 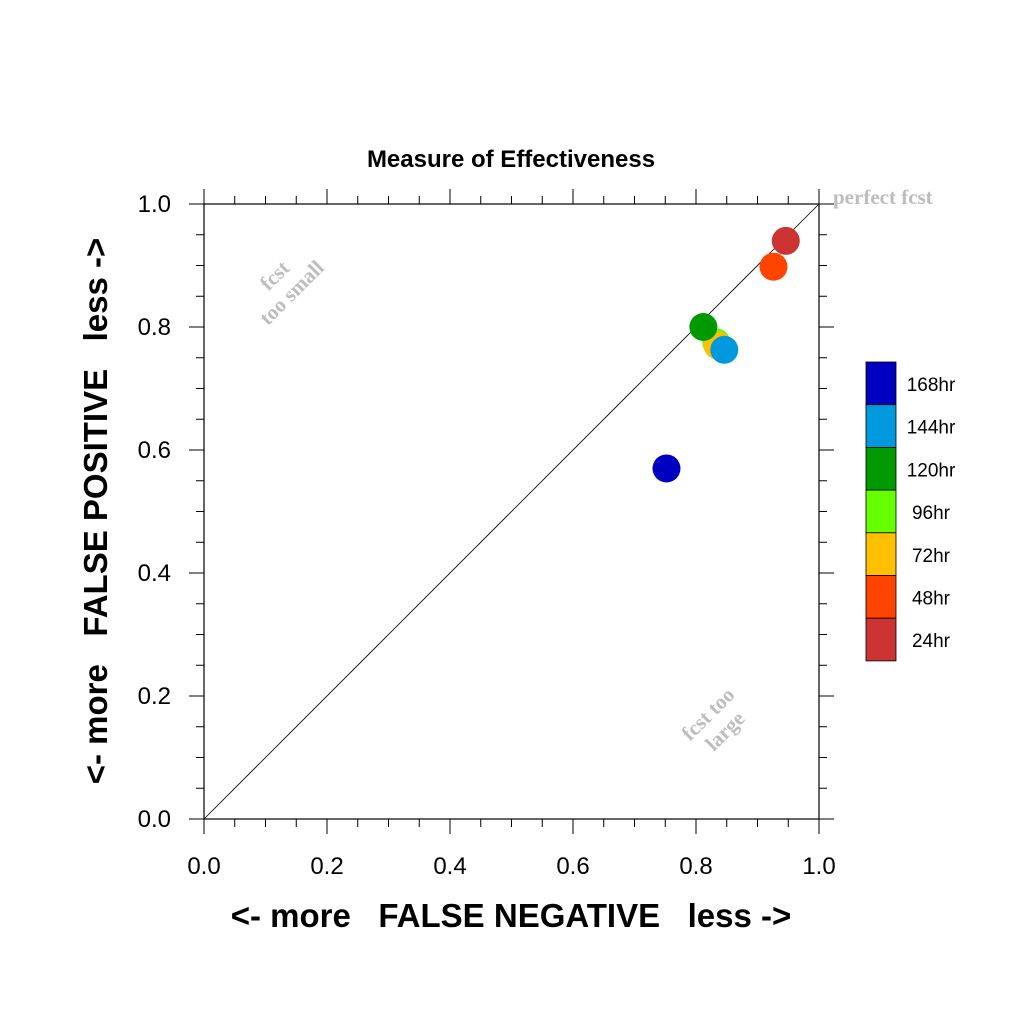 What do you see at coordinates (154, 450) in the screenshot?
I see `y-tick-label: 0.6` at bounding box center [154, 450].